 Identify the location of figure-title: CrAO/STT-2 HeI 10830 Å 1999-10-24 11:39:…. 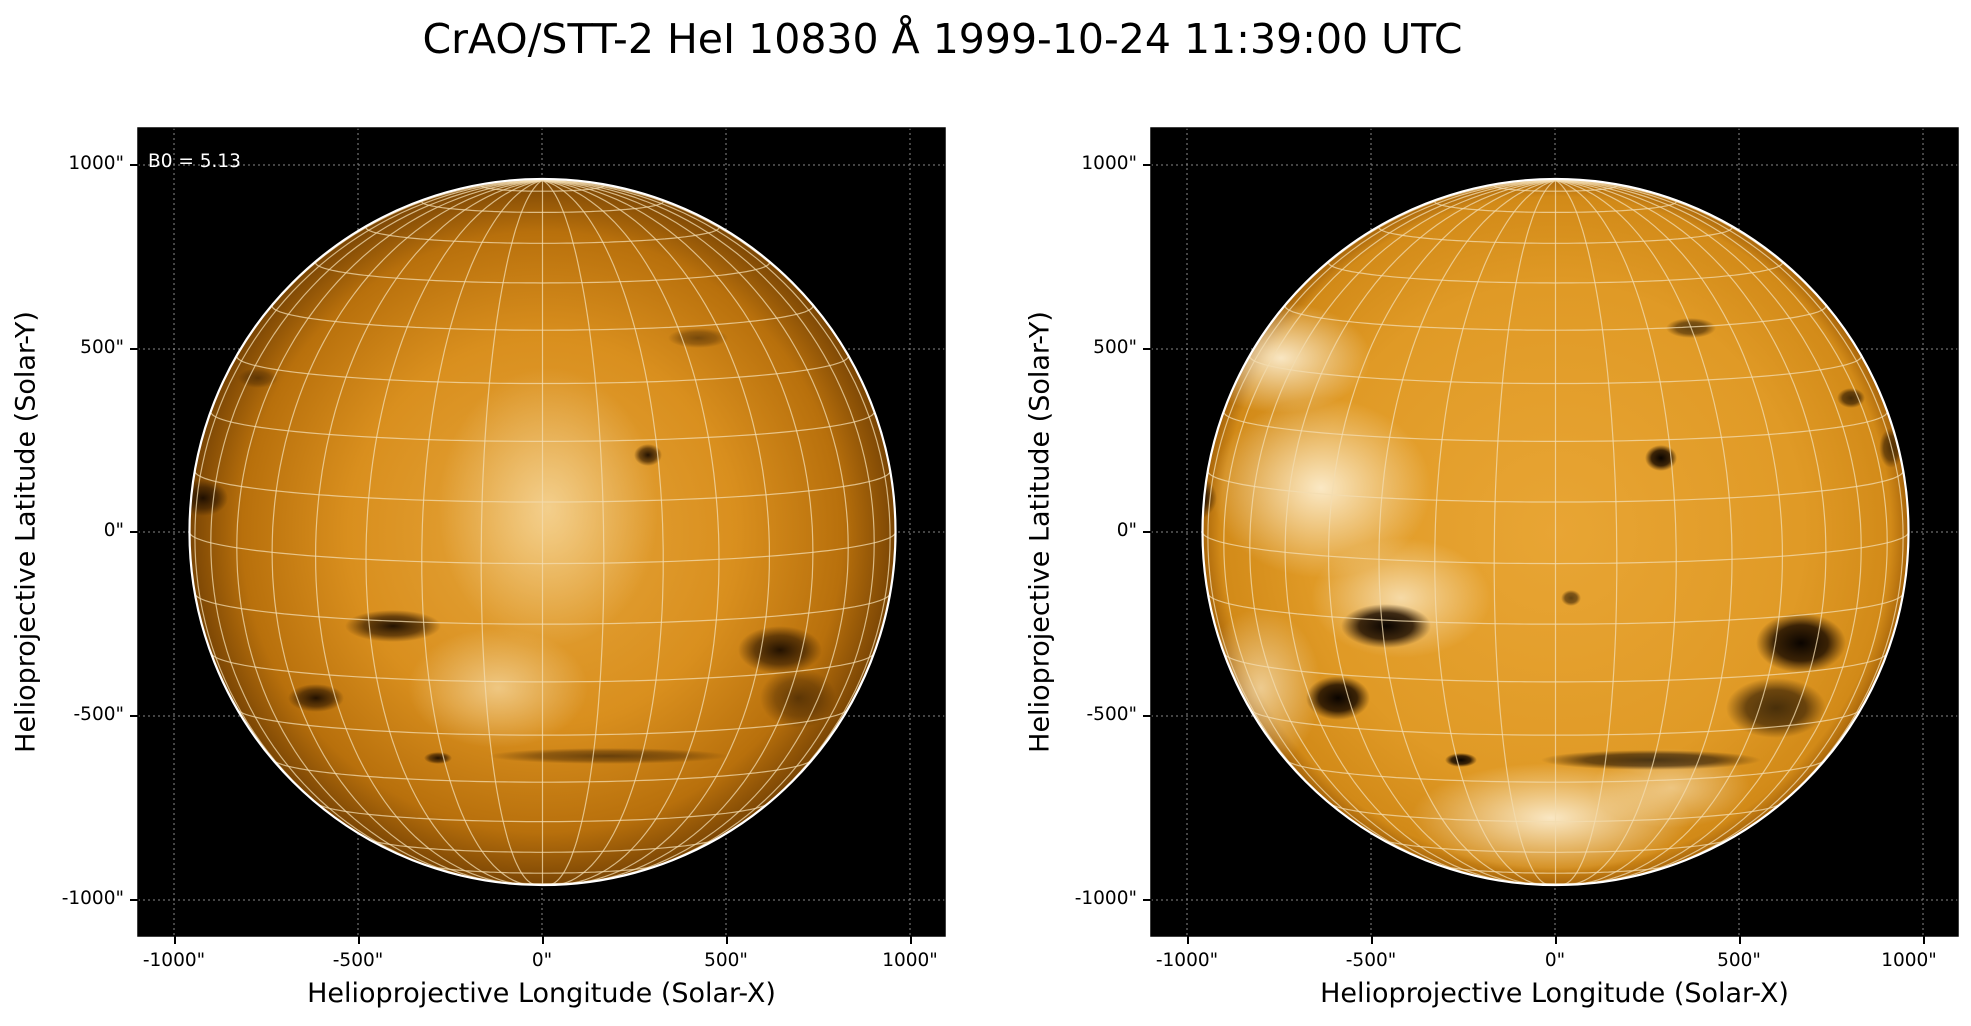
(942, 39).